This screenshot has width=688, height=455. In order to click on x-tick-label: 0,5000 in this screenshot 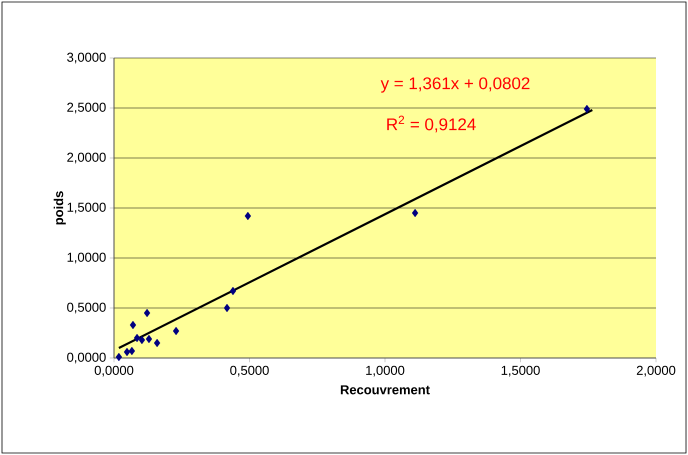, I will do `click(249, 371)`.